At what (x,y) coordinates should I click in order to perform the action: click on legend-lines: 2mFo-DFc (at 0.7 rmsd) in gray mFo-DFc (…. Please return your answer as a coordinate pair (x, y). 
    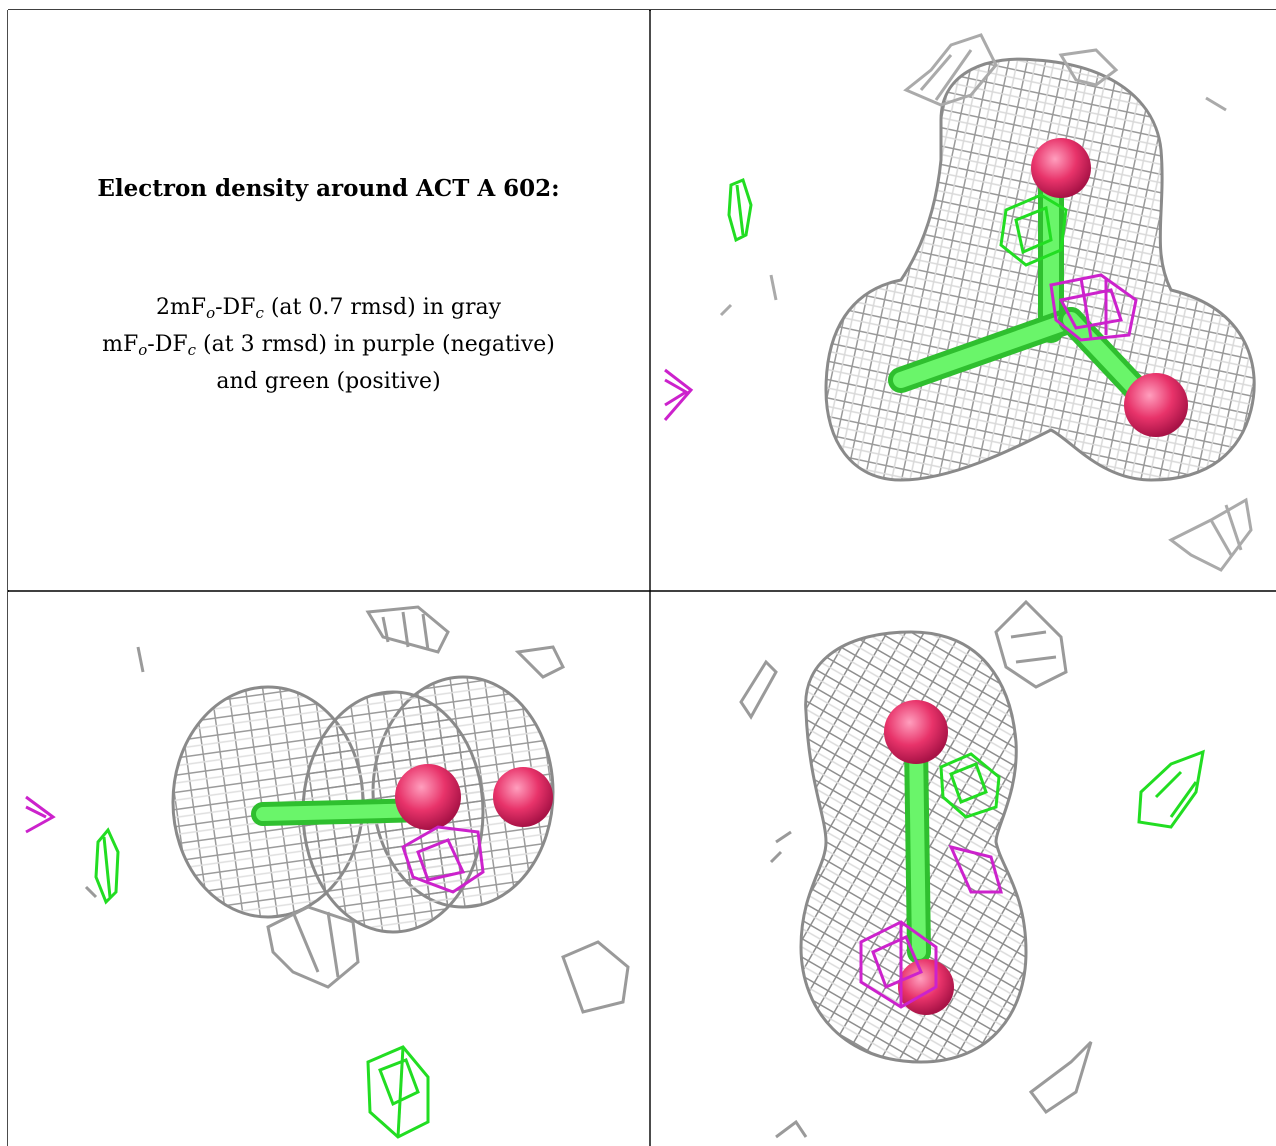
    Looking at the image, I should click on (328, 345).